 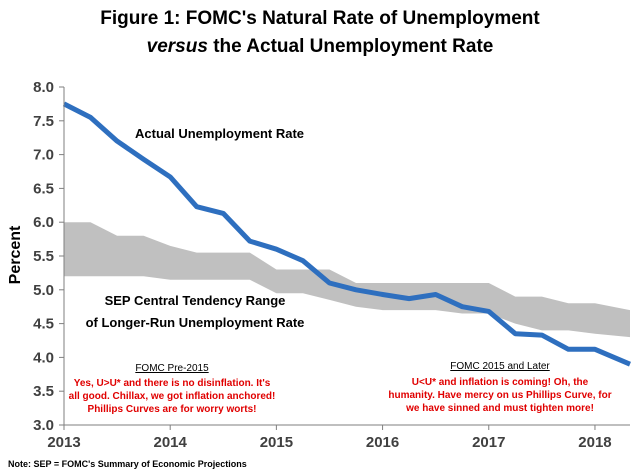 I want to click on y-tick-label: 6.0, so click(x=43, y=222).